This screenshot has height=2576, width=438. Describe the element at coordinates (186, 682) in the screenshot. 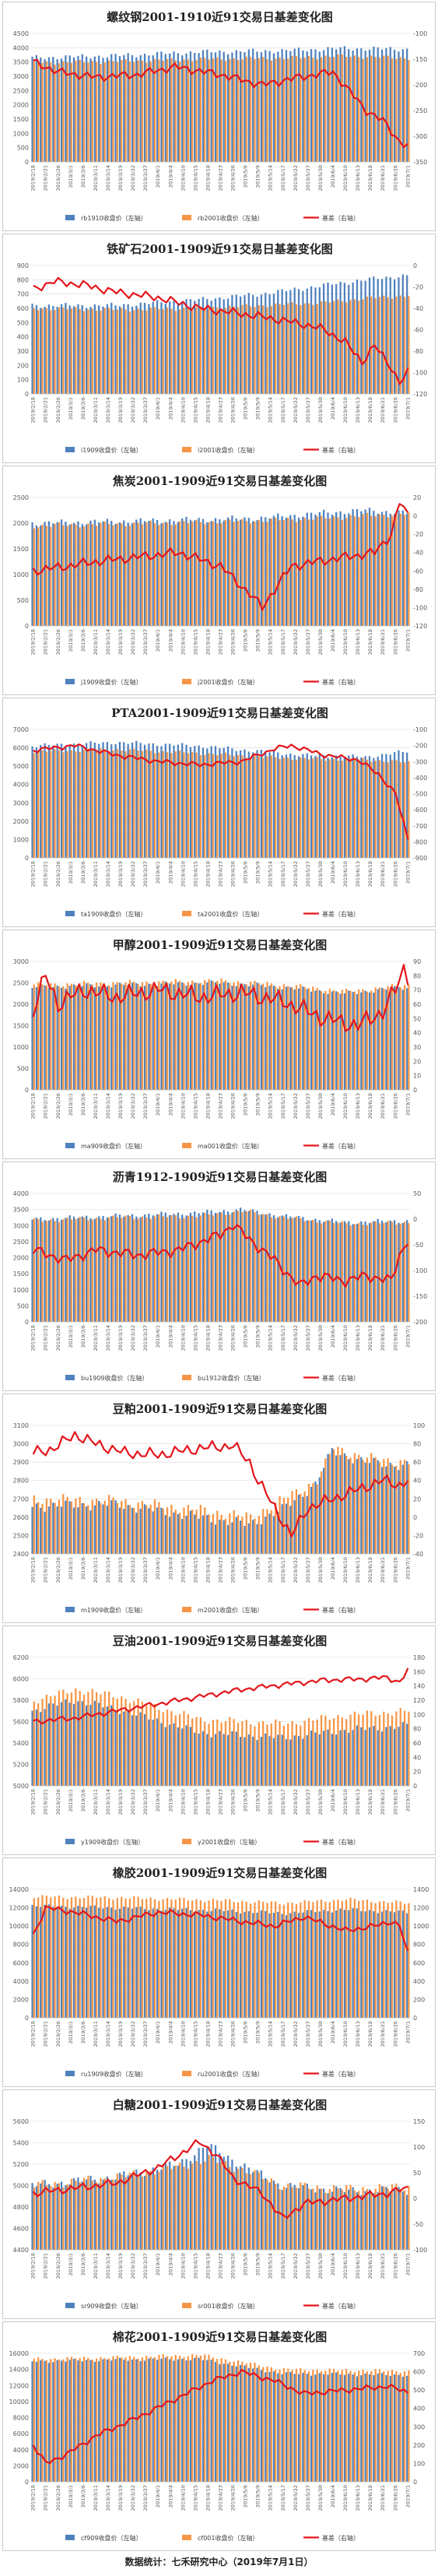

I see `legend-swatch-far` at that location.